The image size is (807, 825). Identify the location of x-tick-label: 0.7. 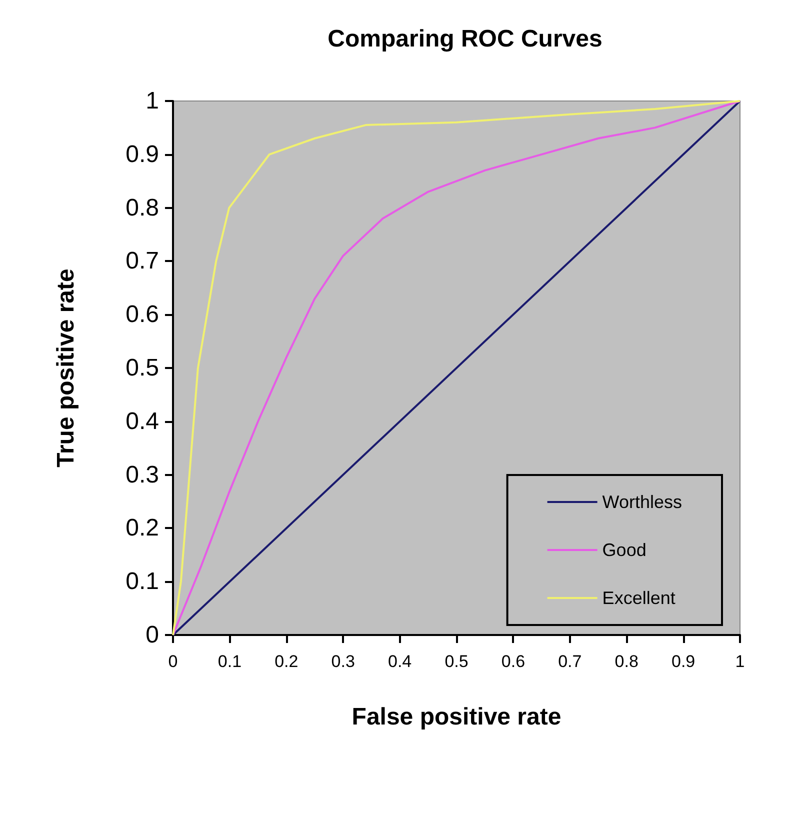
(570, 661).